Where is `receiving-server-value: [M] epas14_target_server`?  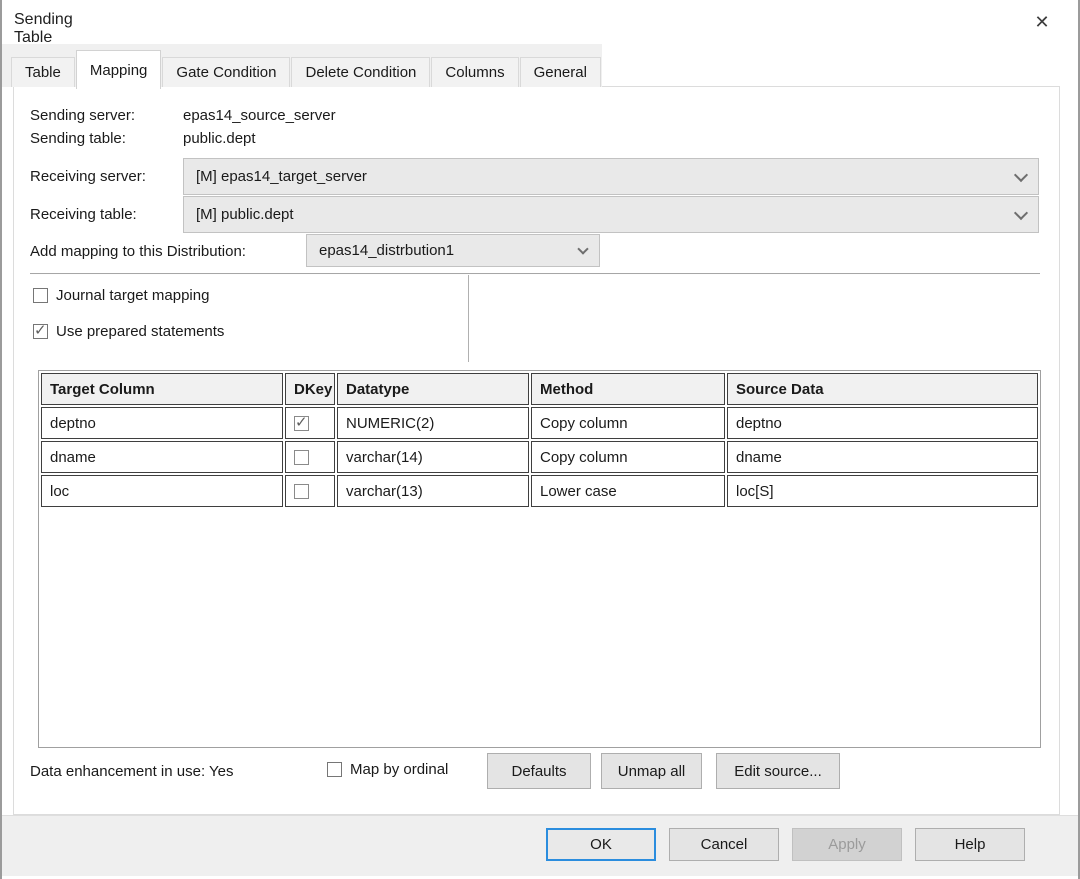
receiving-server-value: [M] epas14_target_server is located at coordinates (281, 176).